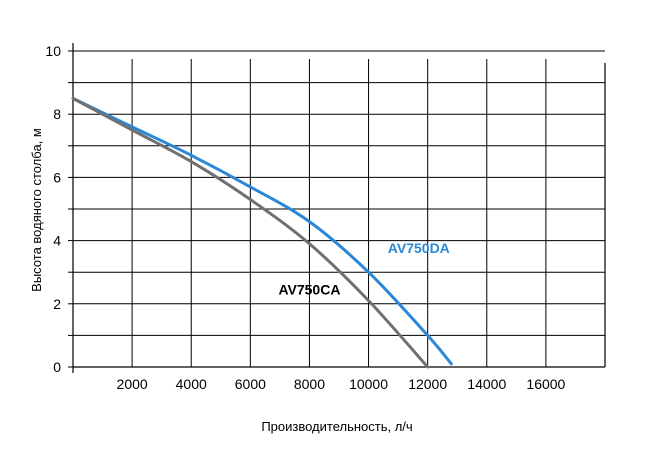 This screenshot has height=458, width=649. I want to click on y-tick-label: 10, so click(53, 51).